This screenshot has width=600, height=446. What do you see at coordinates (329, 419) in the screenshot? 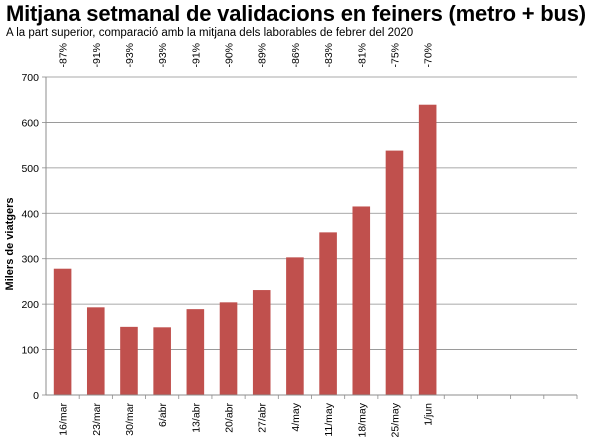
I see `x-tick-label: 11/may` at bounding box center [329, 419].